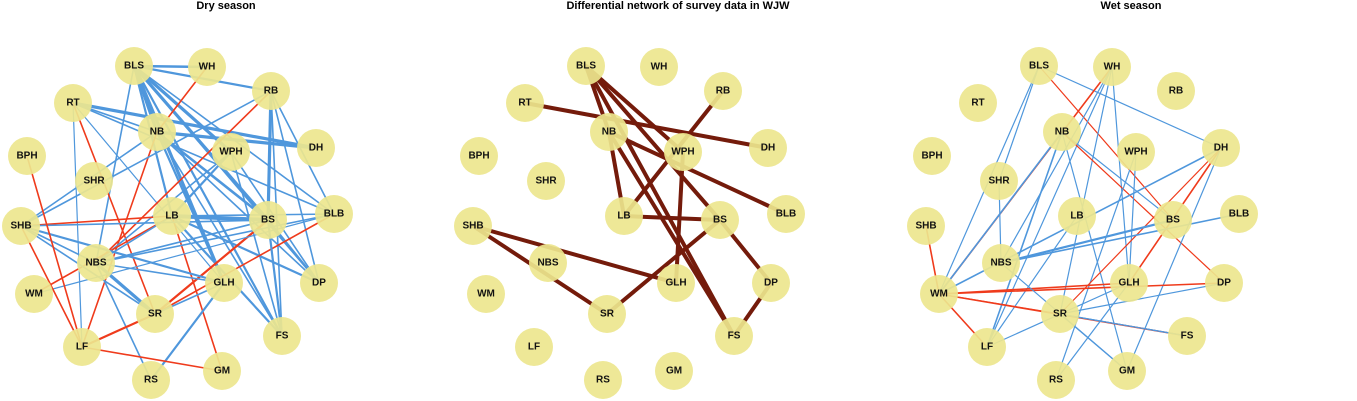  What do you see at coordinates (1127, 371) in the screenshot?
I see `node-label: GM` at bounding box center [1127, 371].